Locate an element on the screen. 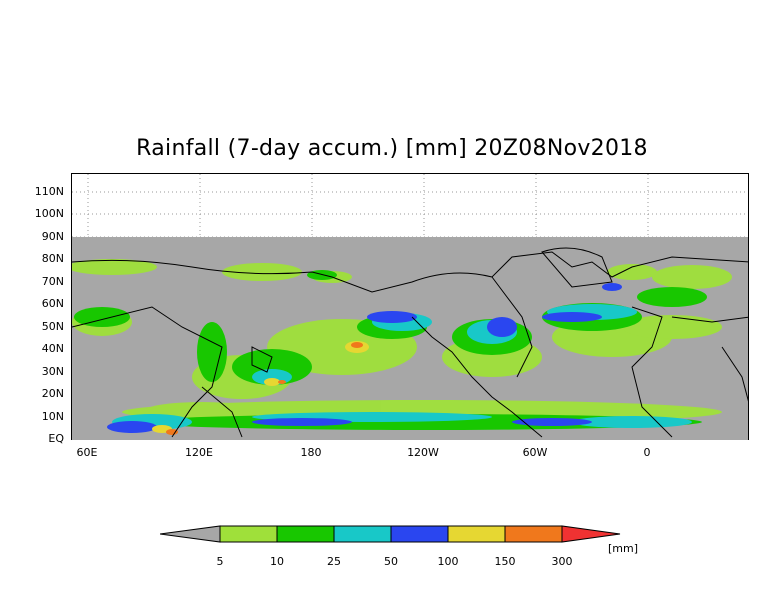 Image resolution: width=784 pixels, height=612 pixels. lat-label-100n: 100N is located at coordinates (49, 213).